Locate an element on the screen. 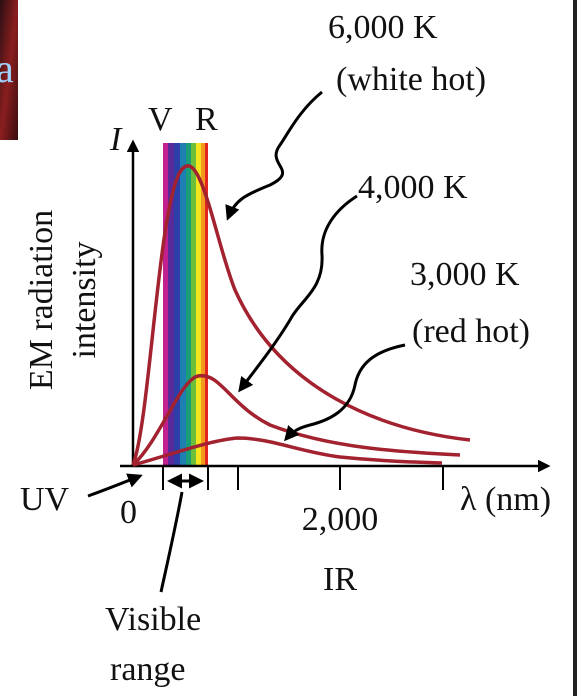 Image resolution: width=580 pixels, height=696 pixels. line-visible is located at coordinates (171, 542).